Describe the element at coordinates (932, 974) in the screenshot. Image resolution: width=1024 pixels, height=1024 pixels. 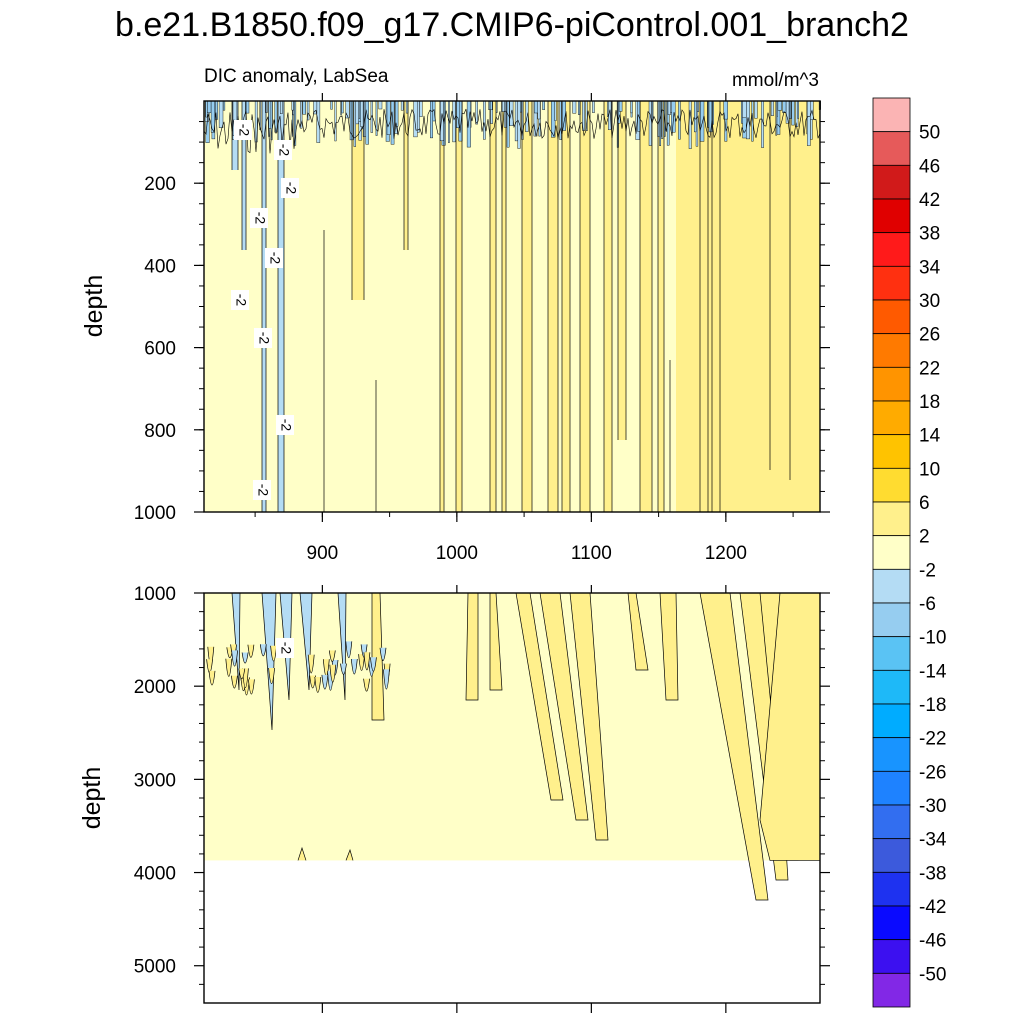
I see `colorbar-label: -50` at that location.